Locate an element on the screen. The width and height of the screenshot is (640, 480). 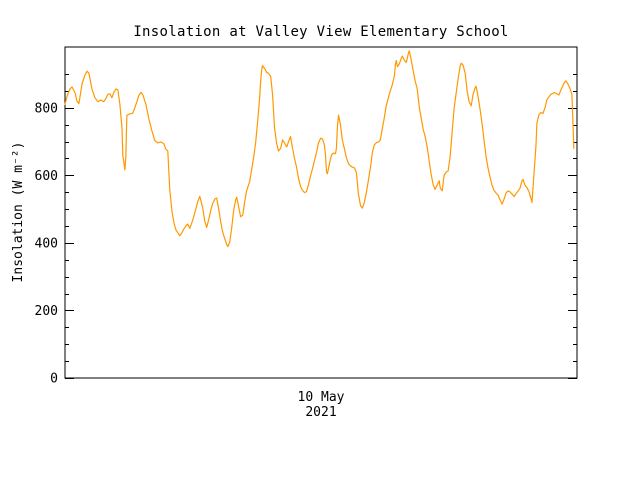
x-tick-label-year: 2021 is located at coordinates (320, 412).